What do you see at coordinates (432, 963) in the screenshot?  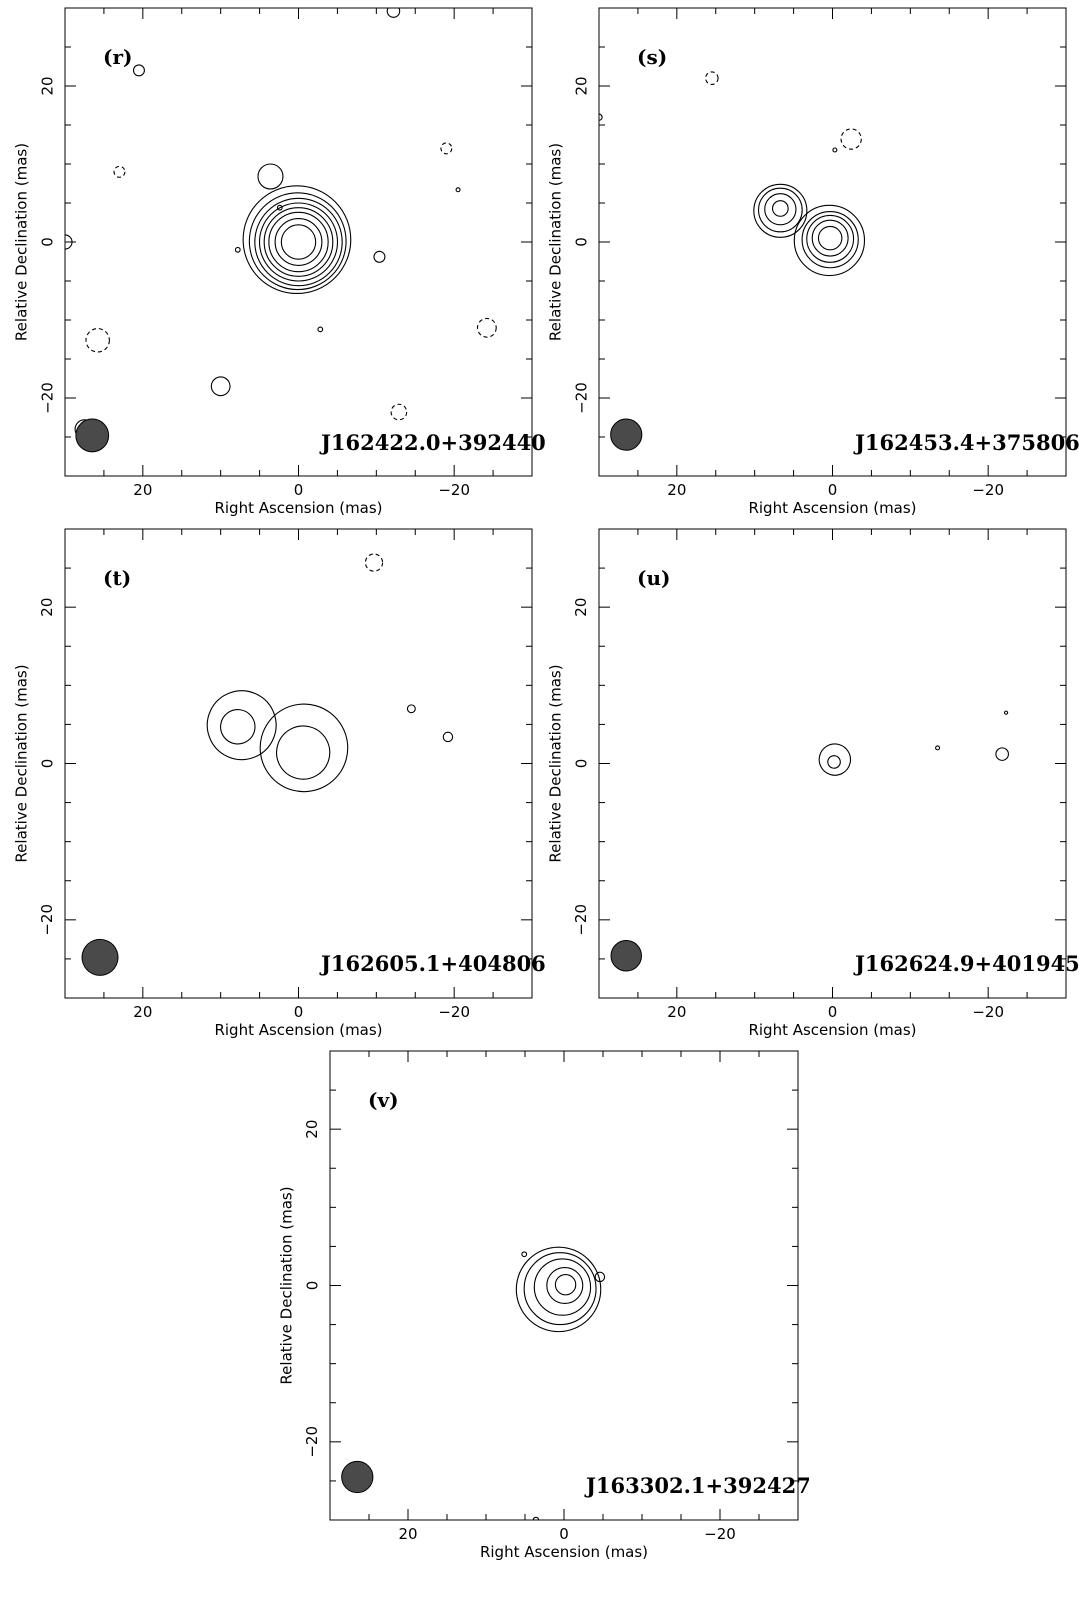 I see `source-name: J162605.1+404806` at bounding box center [432, 963].